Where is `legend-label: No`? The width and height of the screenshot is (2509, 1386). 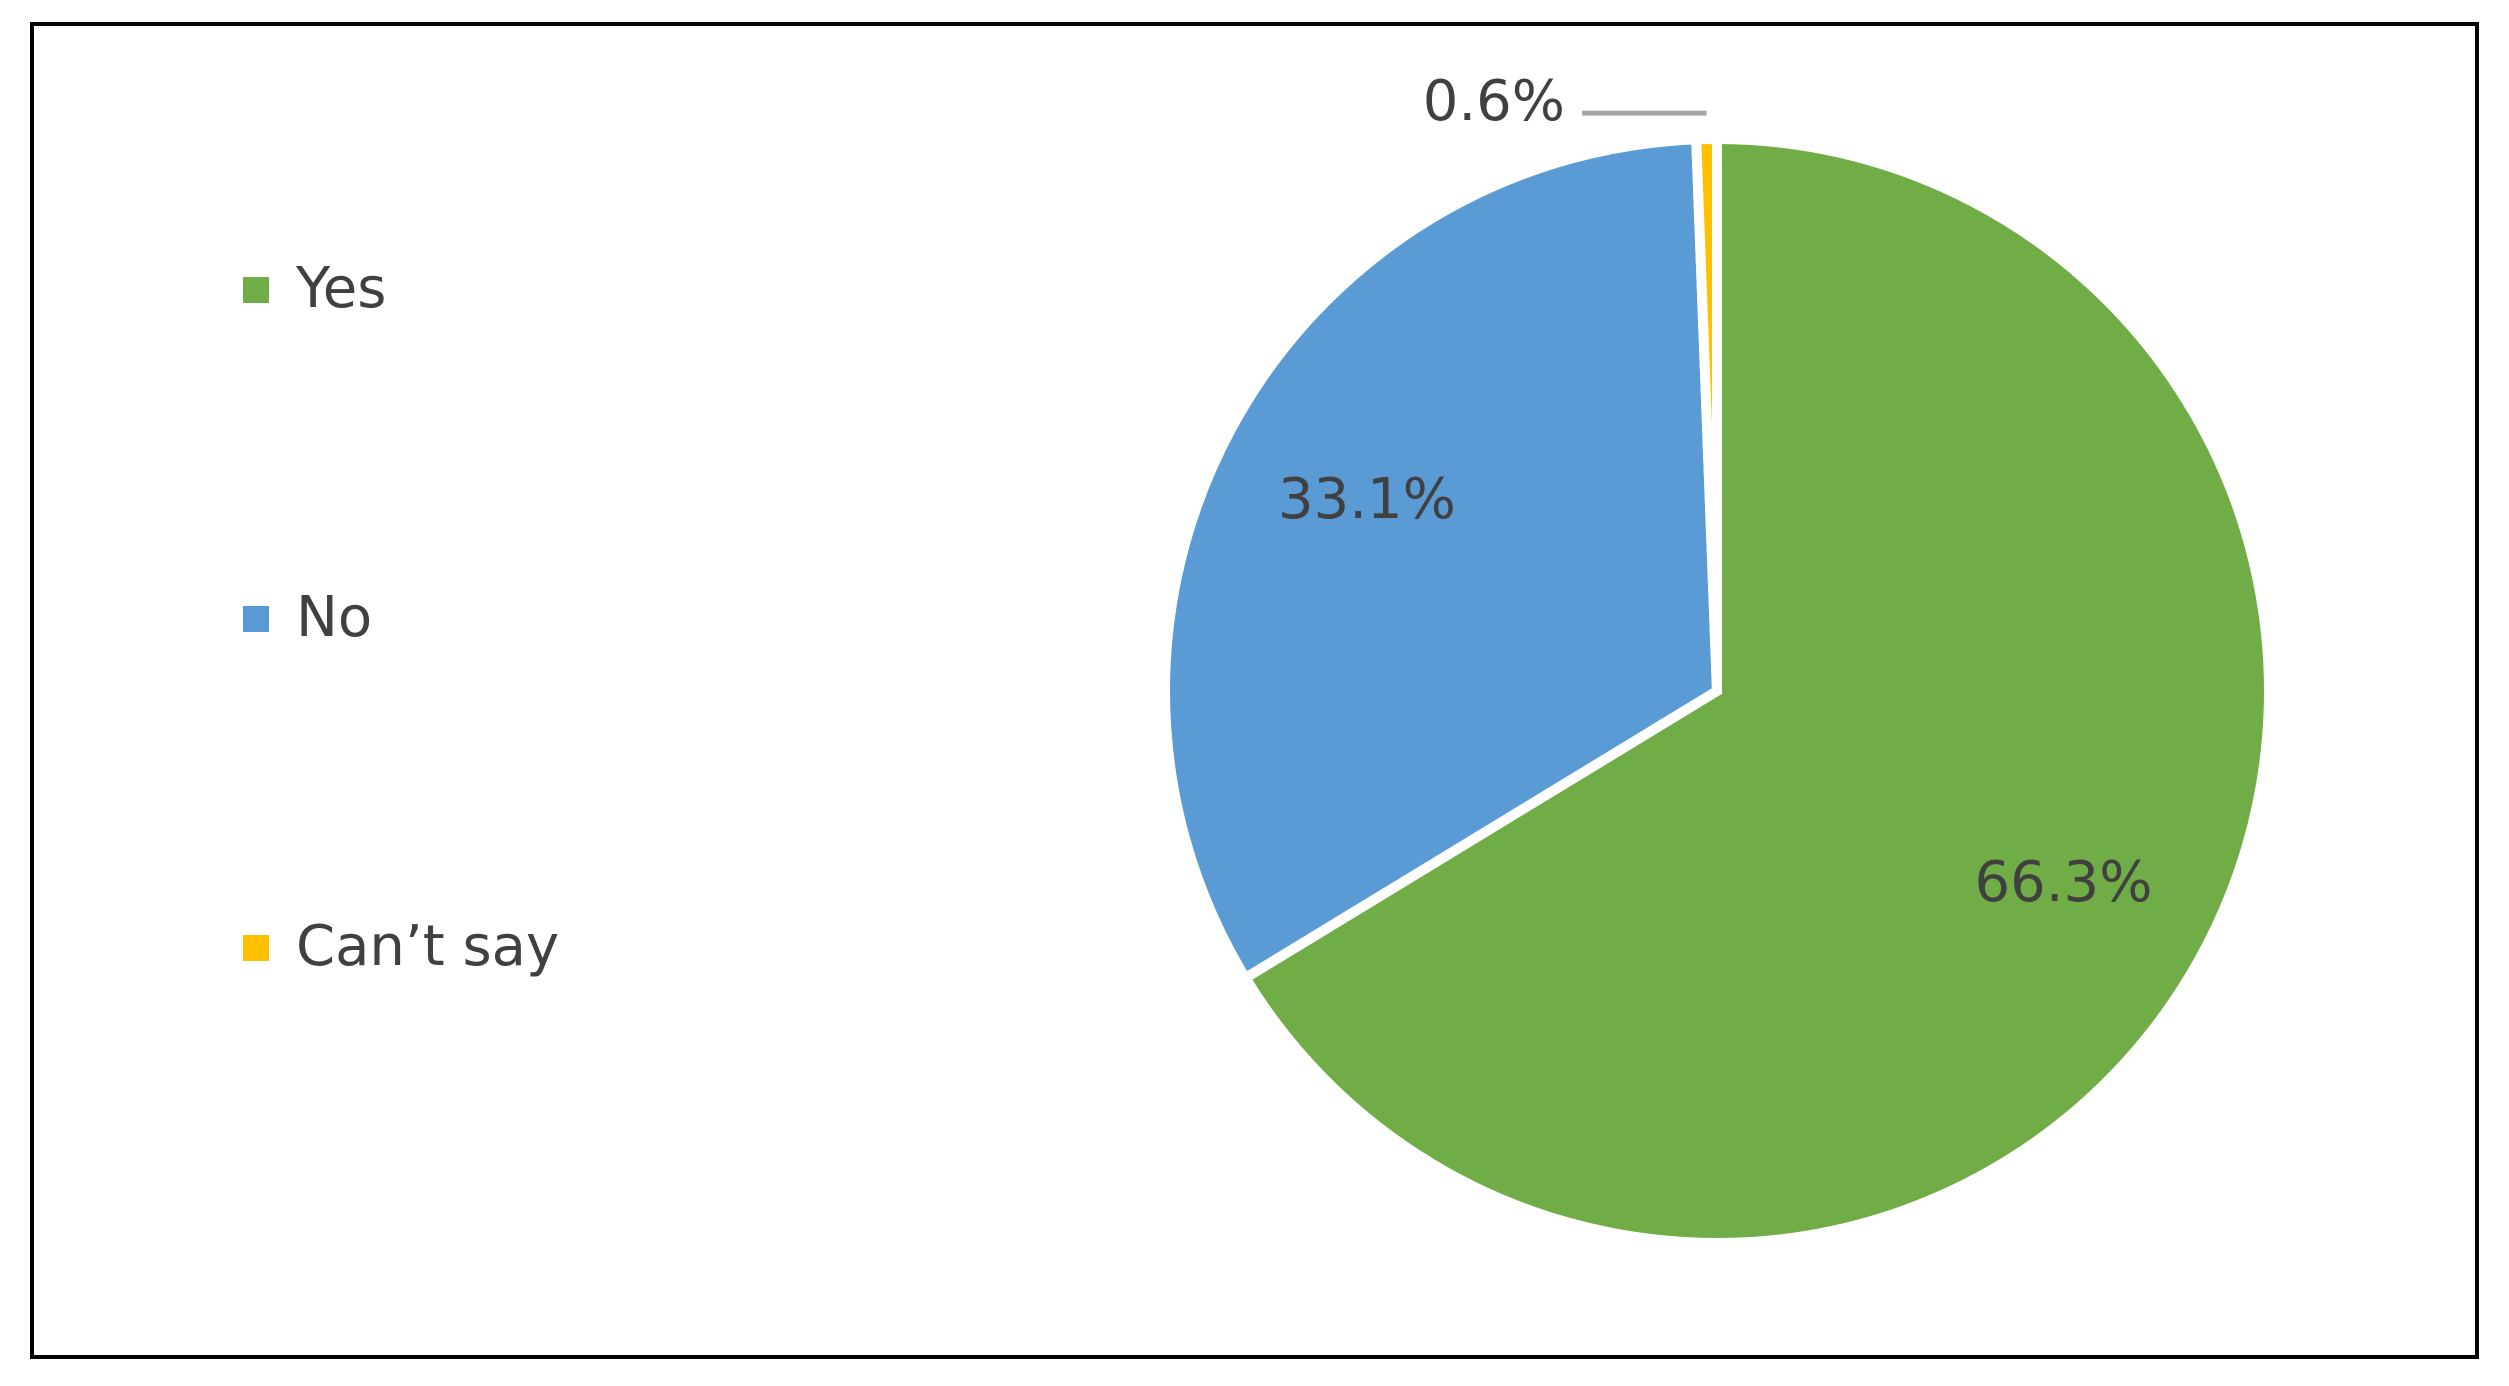
legend-label: No is located at coordinates (334, 617).